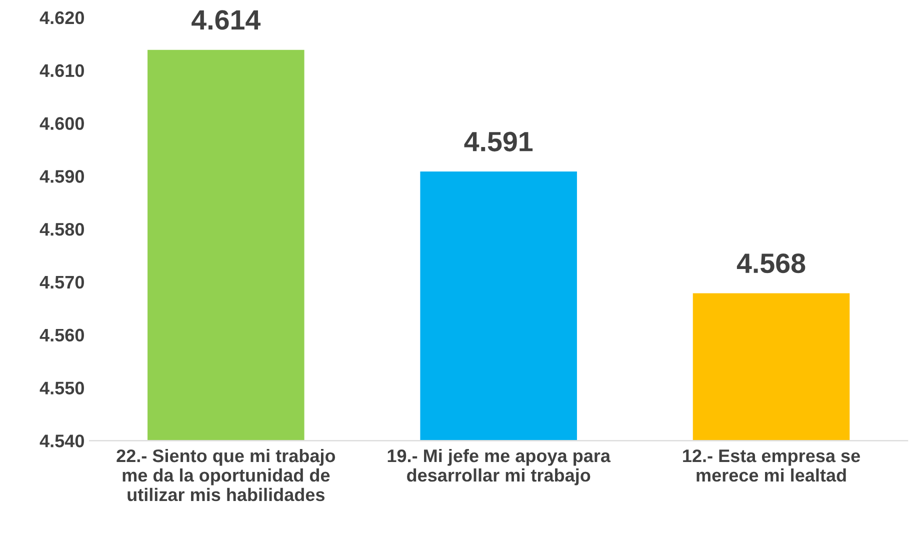 The width and height of the screenshot is (914, 544). I want to click on y-tick-label: 4.570, so click(62, 282).